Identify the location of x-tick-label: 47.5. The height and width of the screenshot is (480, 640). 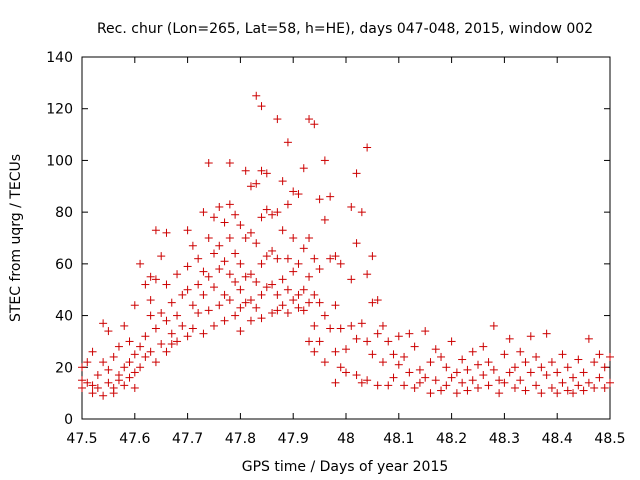
(81, 439).